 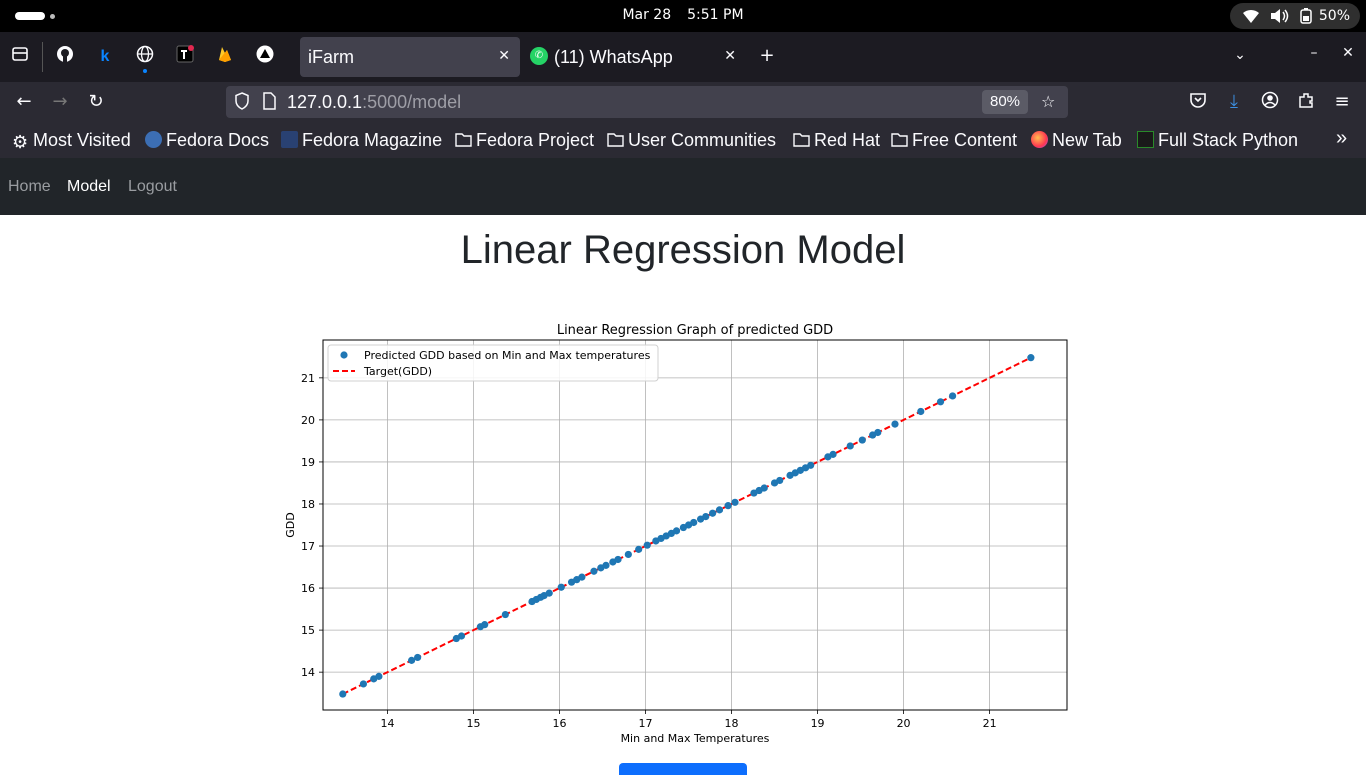 I want to click on chart-title: Linear Regression Graph of predicted GDD, so click(x=695, y=330).